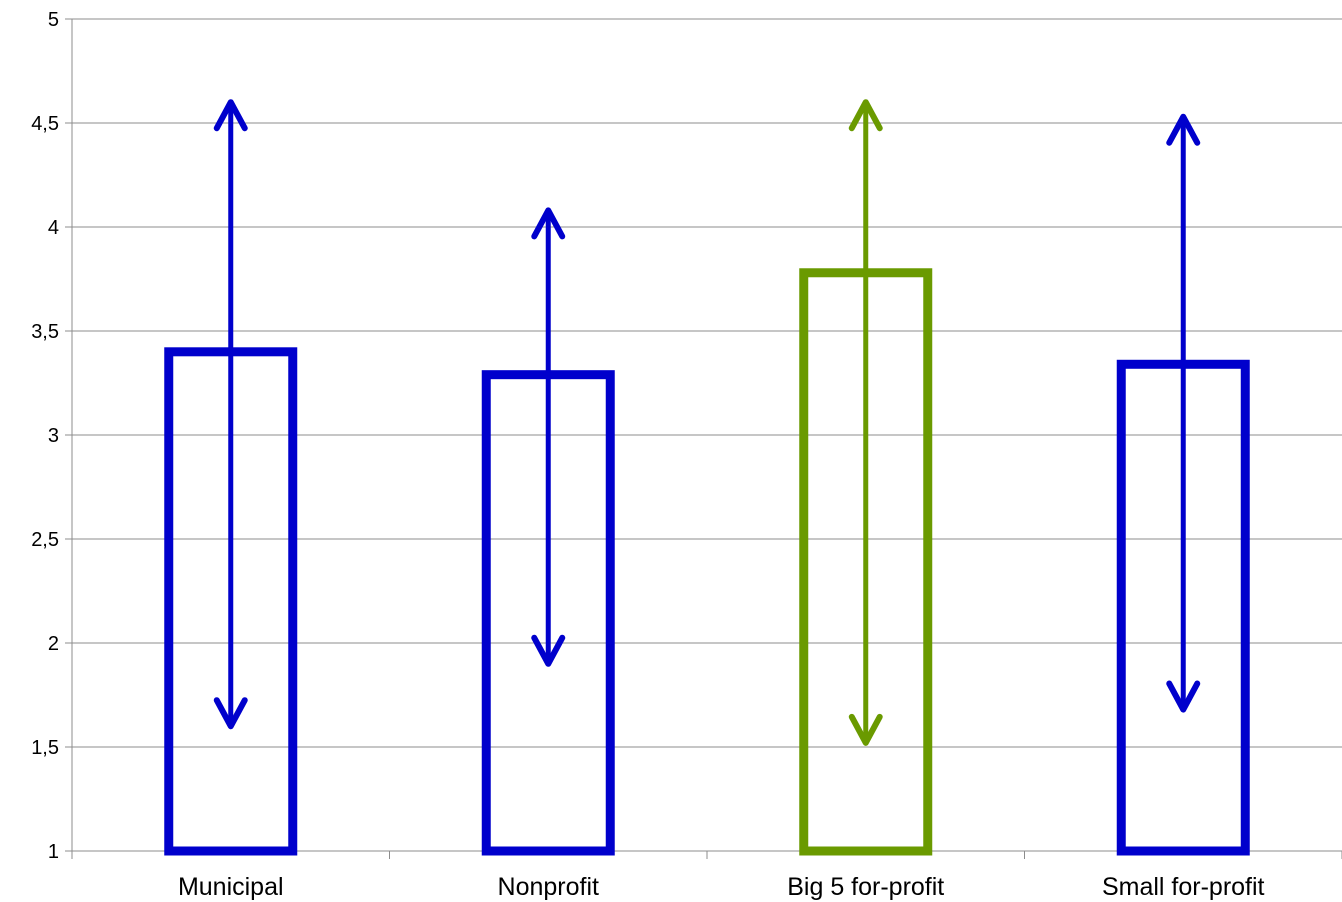 This screenshot has height=902, width=1342. I want to click on category-label: Municipal, so click(231, 887).